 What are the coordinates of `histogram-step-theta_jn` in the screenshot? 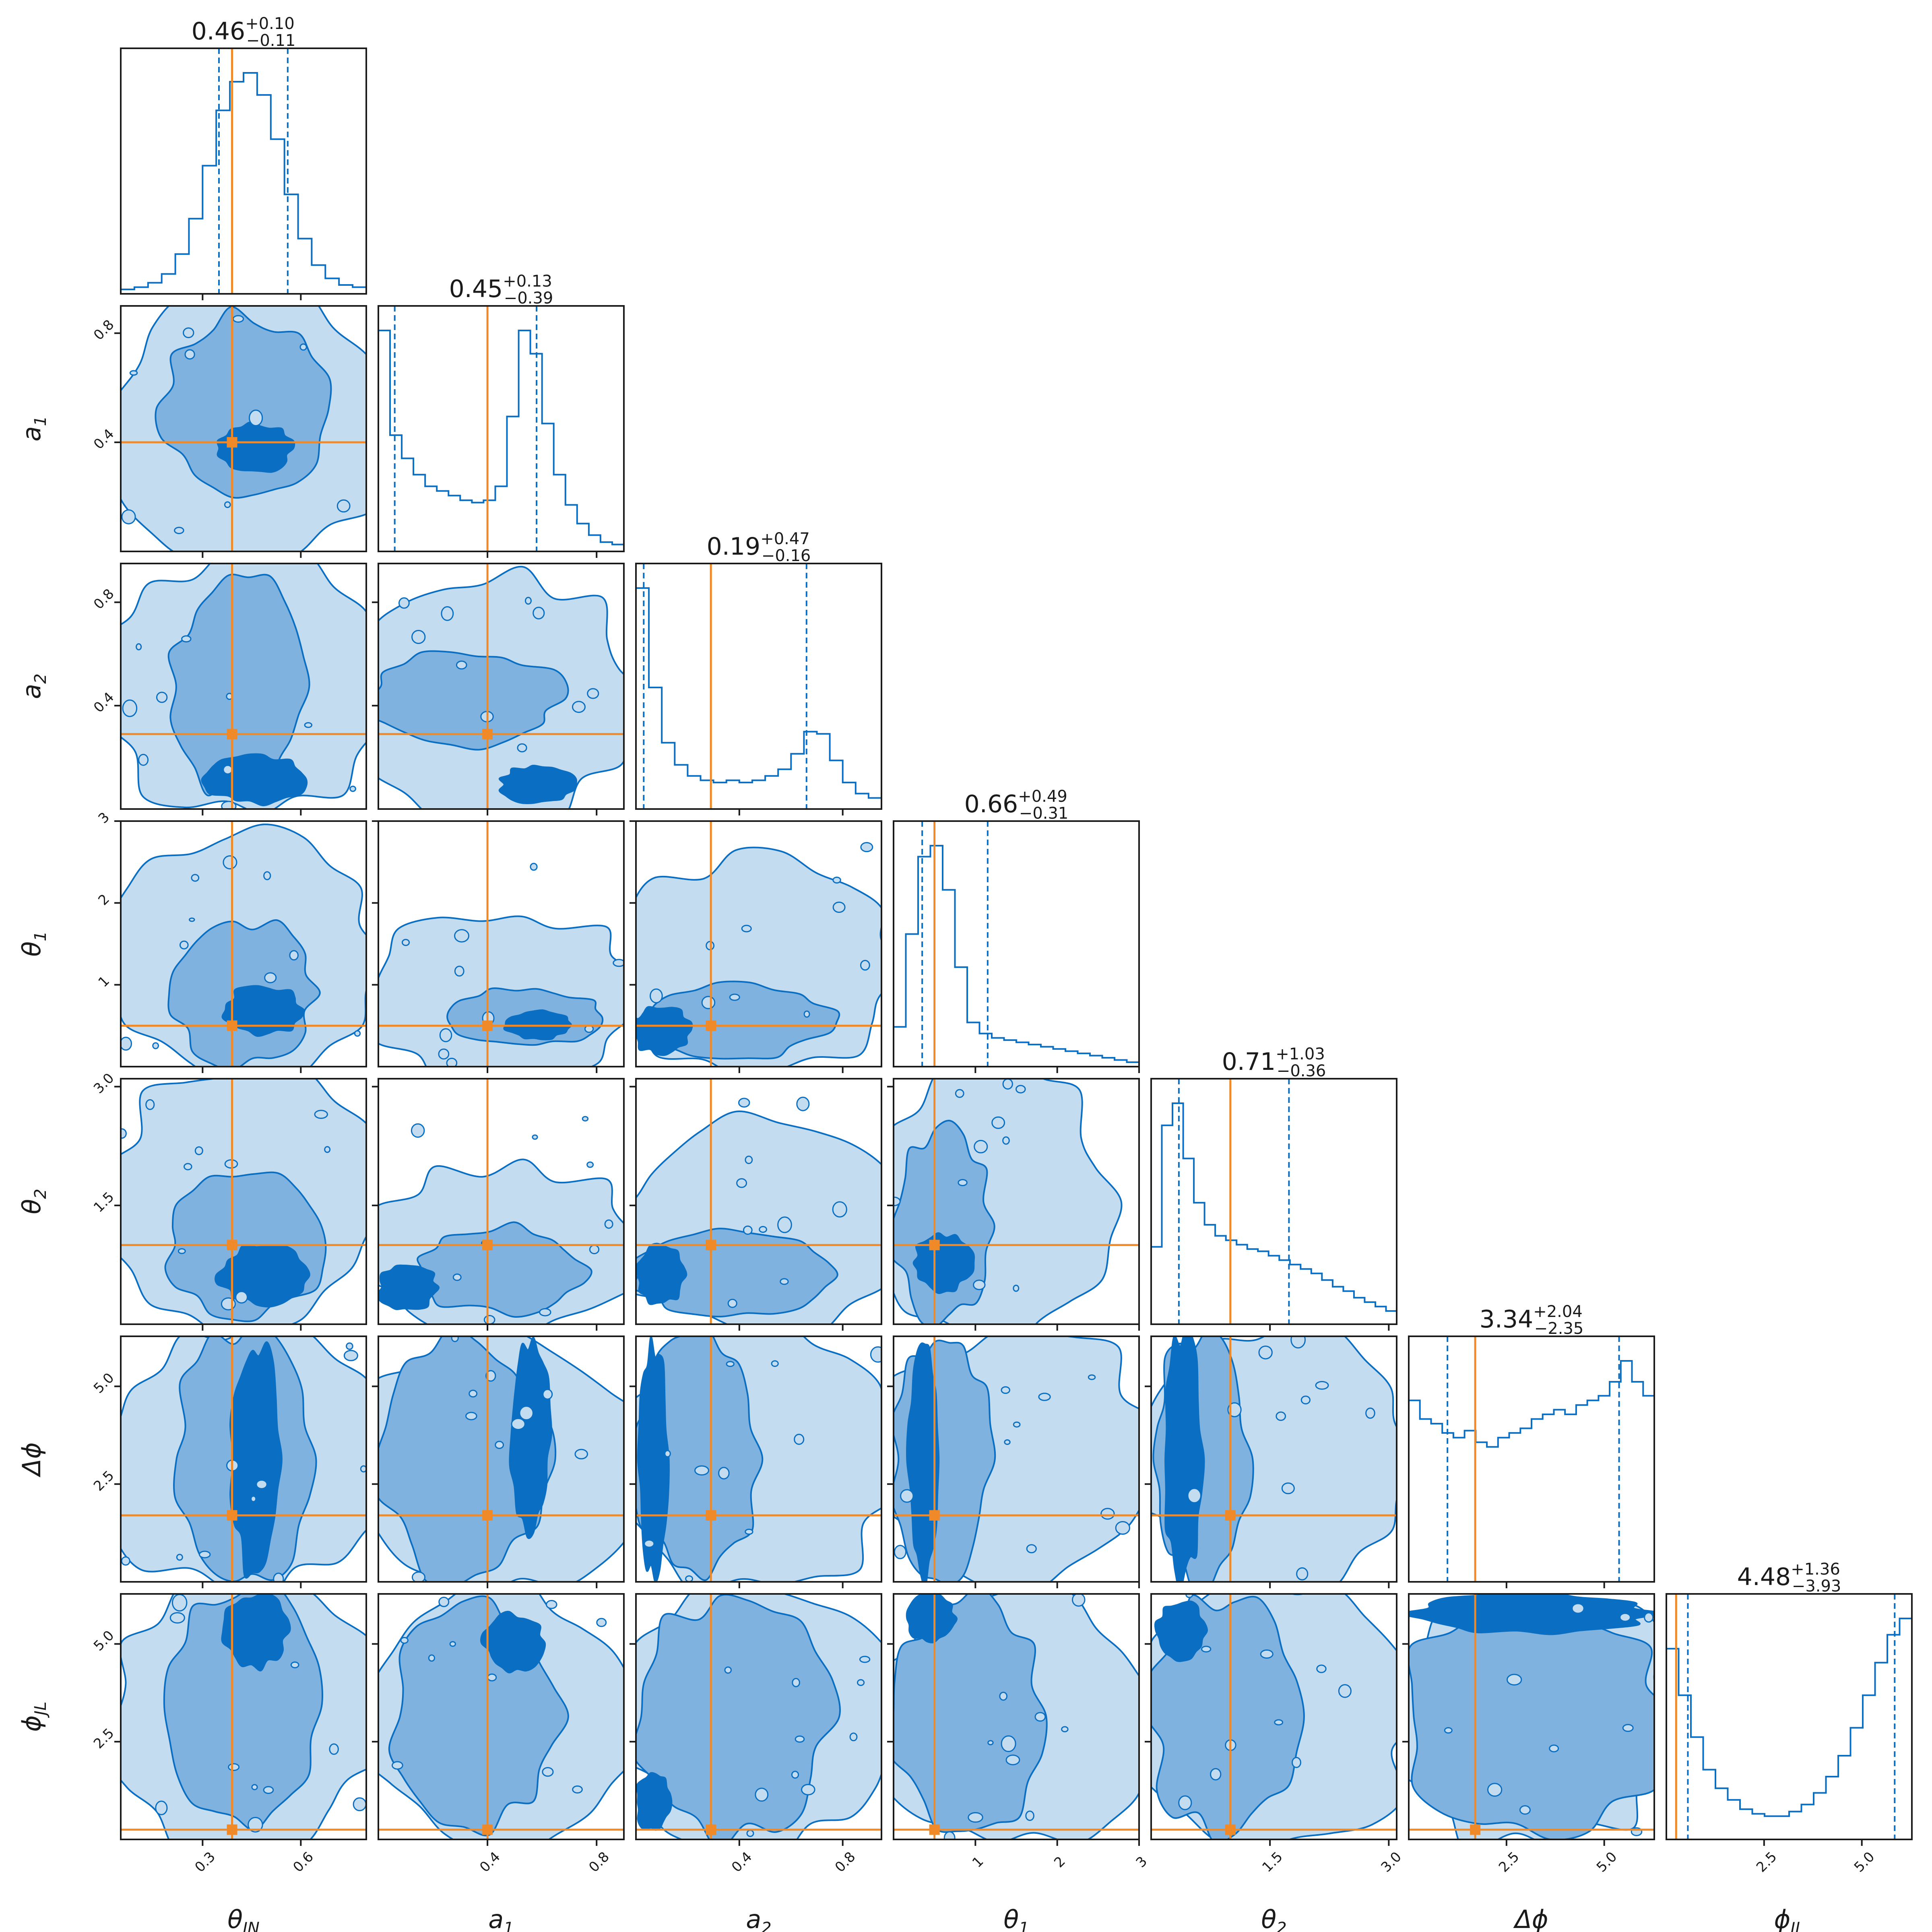 It's located at (243, 183).